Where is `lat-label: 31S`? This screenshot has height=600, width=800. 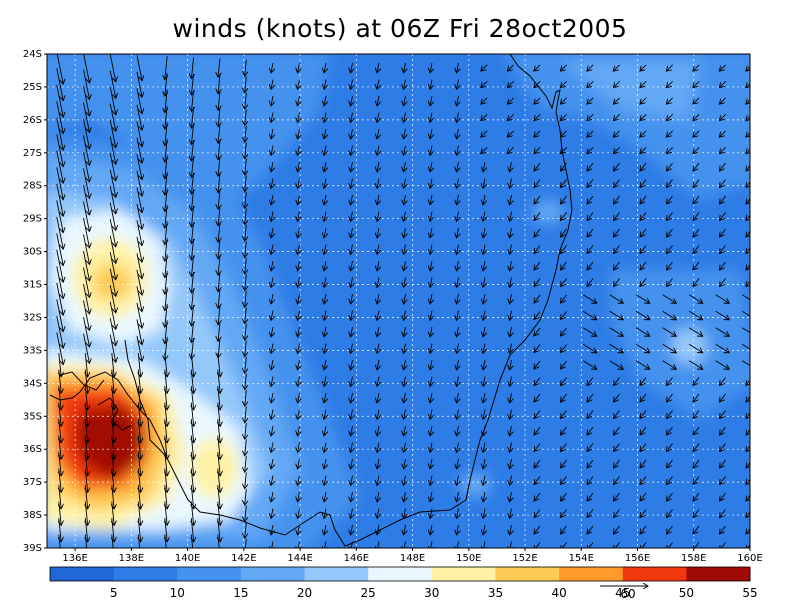
lat-label: 31S is located at coordinates (32, 285).